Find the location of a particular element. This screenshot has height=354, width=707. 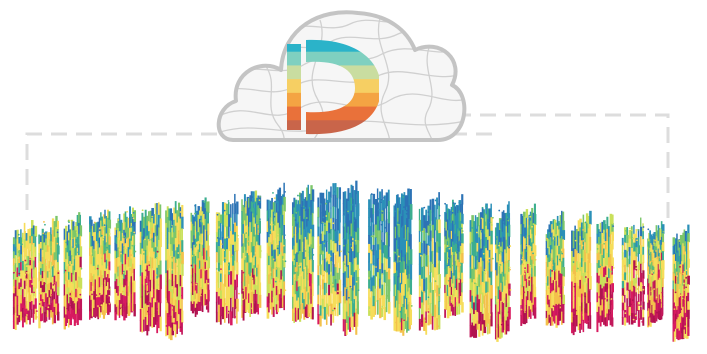

cloud-icon is located at coordinates (341, 76).